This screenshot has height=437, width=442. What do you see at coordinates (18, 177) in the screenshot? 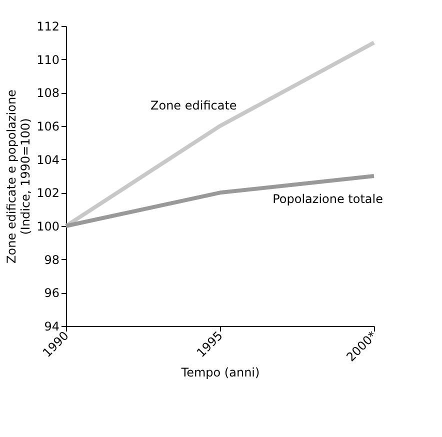
I see `y-axis-title: Zone edificate e popolazione (Indice, 1990=100)` at bounding box center [18, 177].